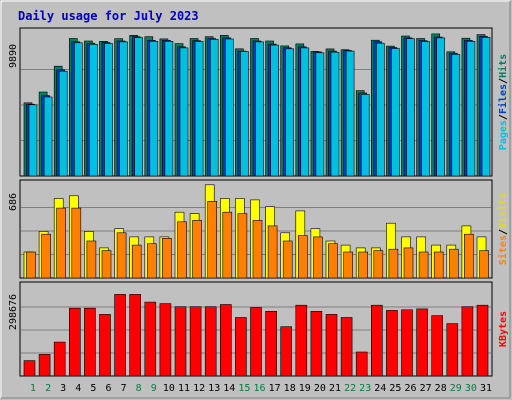  What do you see at coordinates (275, 388) in the screenshot?
I see `x-tick-label-day-17: 17` at bounding box center [275, 388].